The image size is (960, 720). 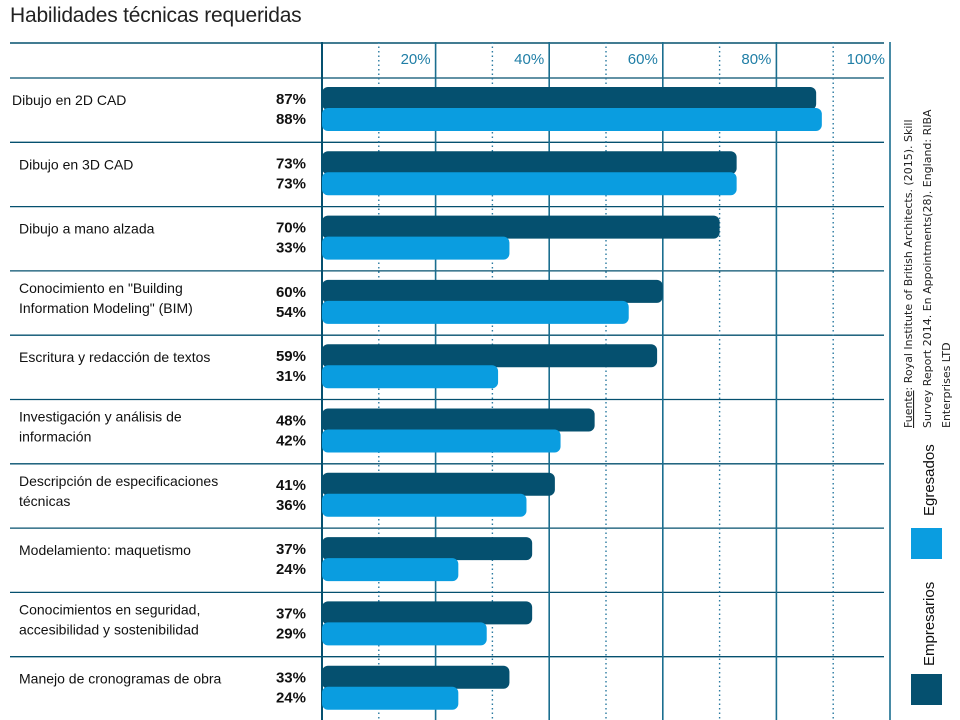 What do you see at coordinates (291, 99) in the screenshot?
I see `data-label-empresarios: 87%` at bounding box center [291, 99].